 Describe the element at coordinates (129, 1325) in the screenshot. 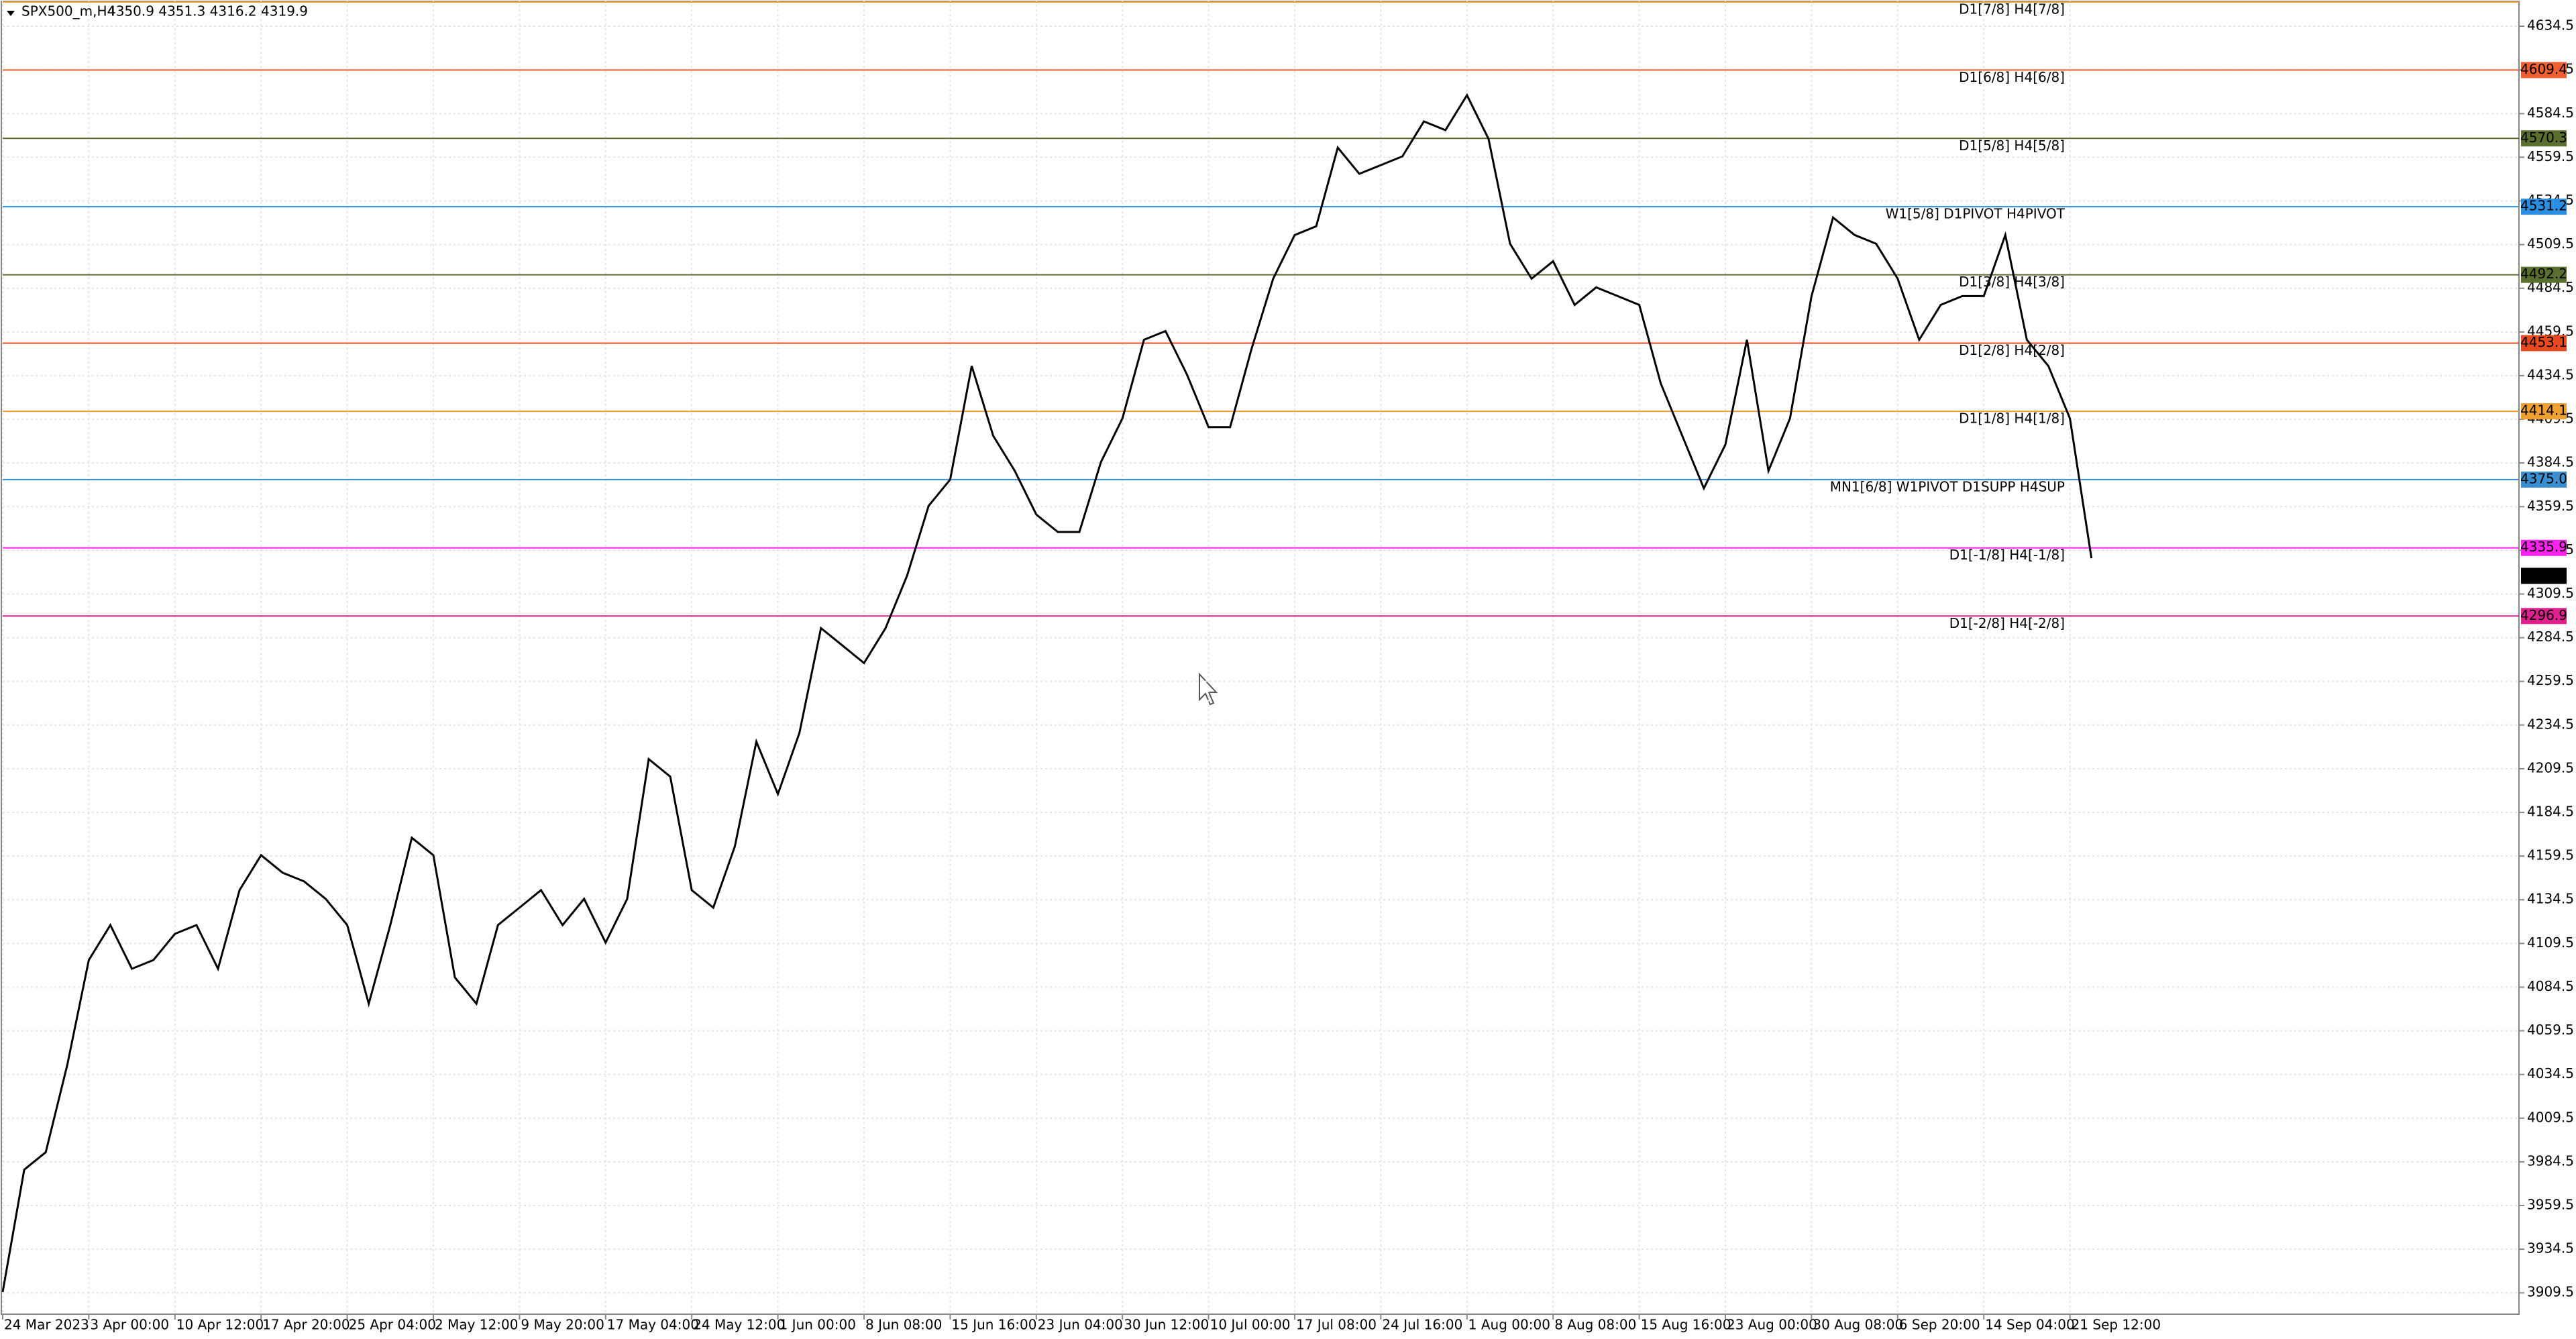

I see `x-tick-label: 3 Apr 00:00` at that location.